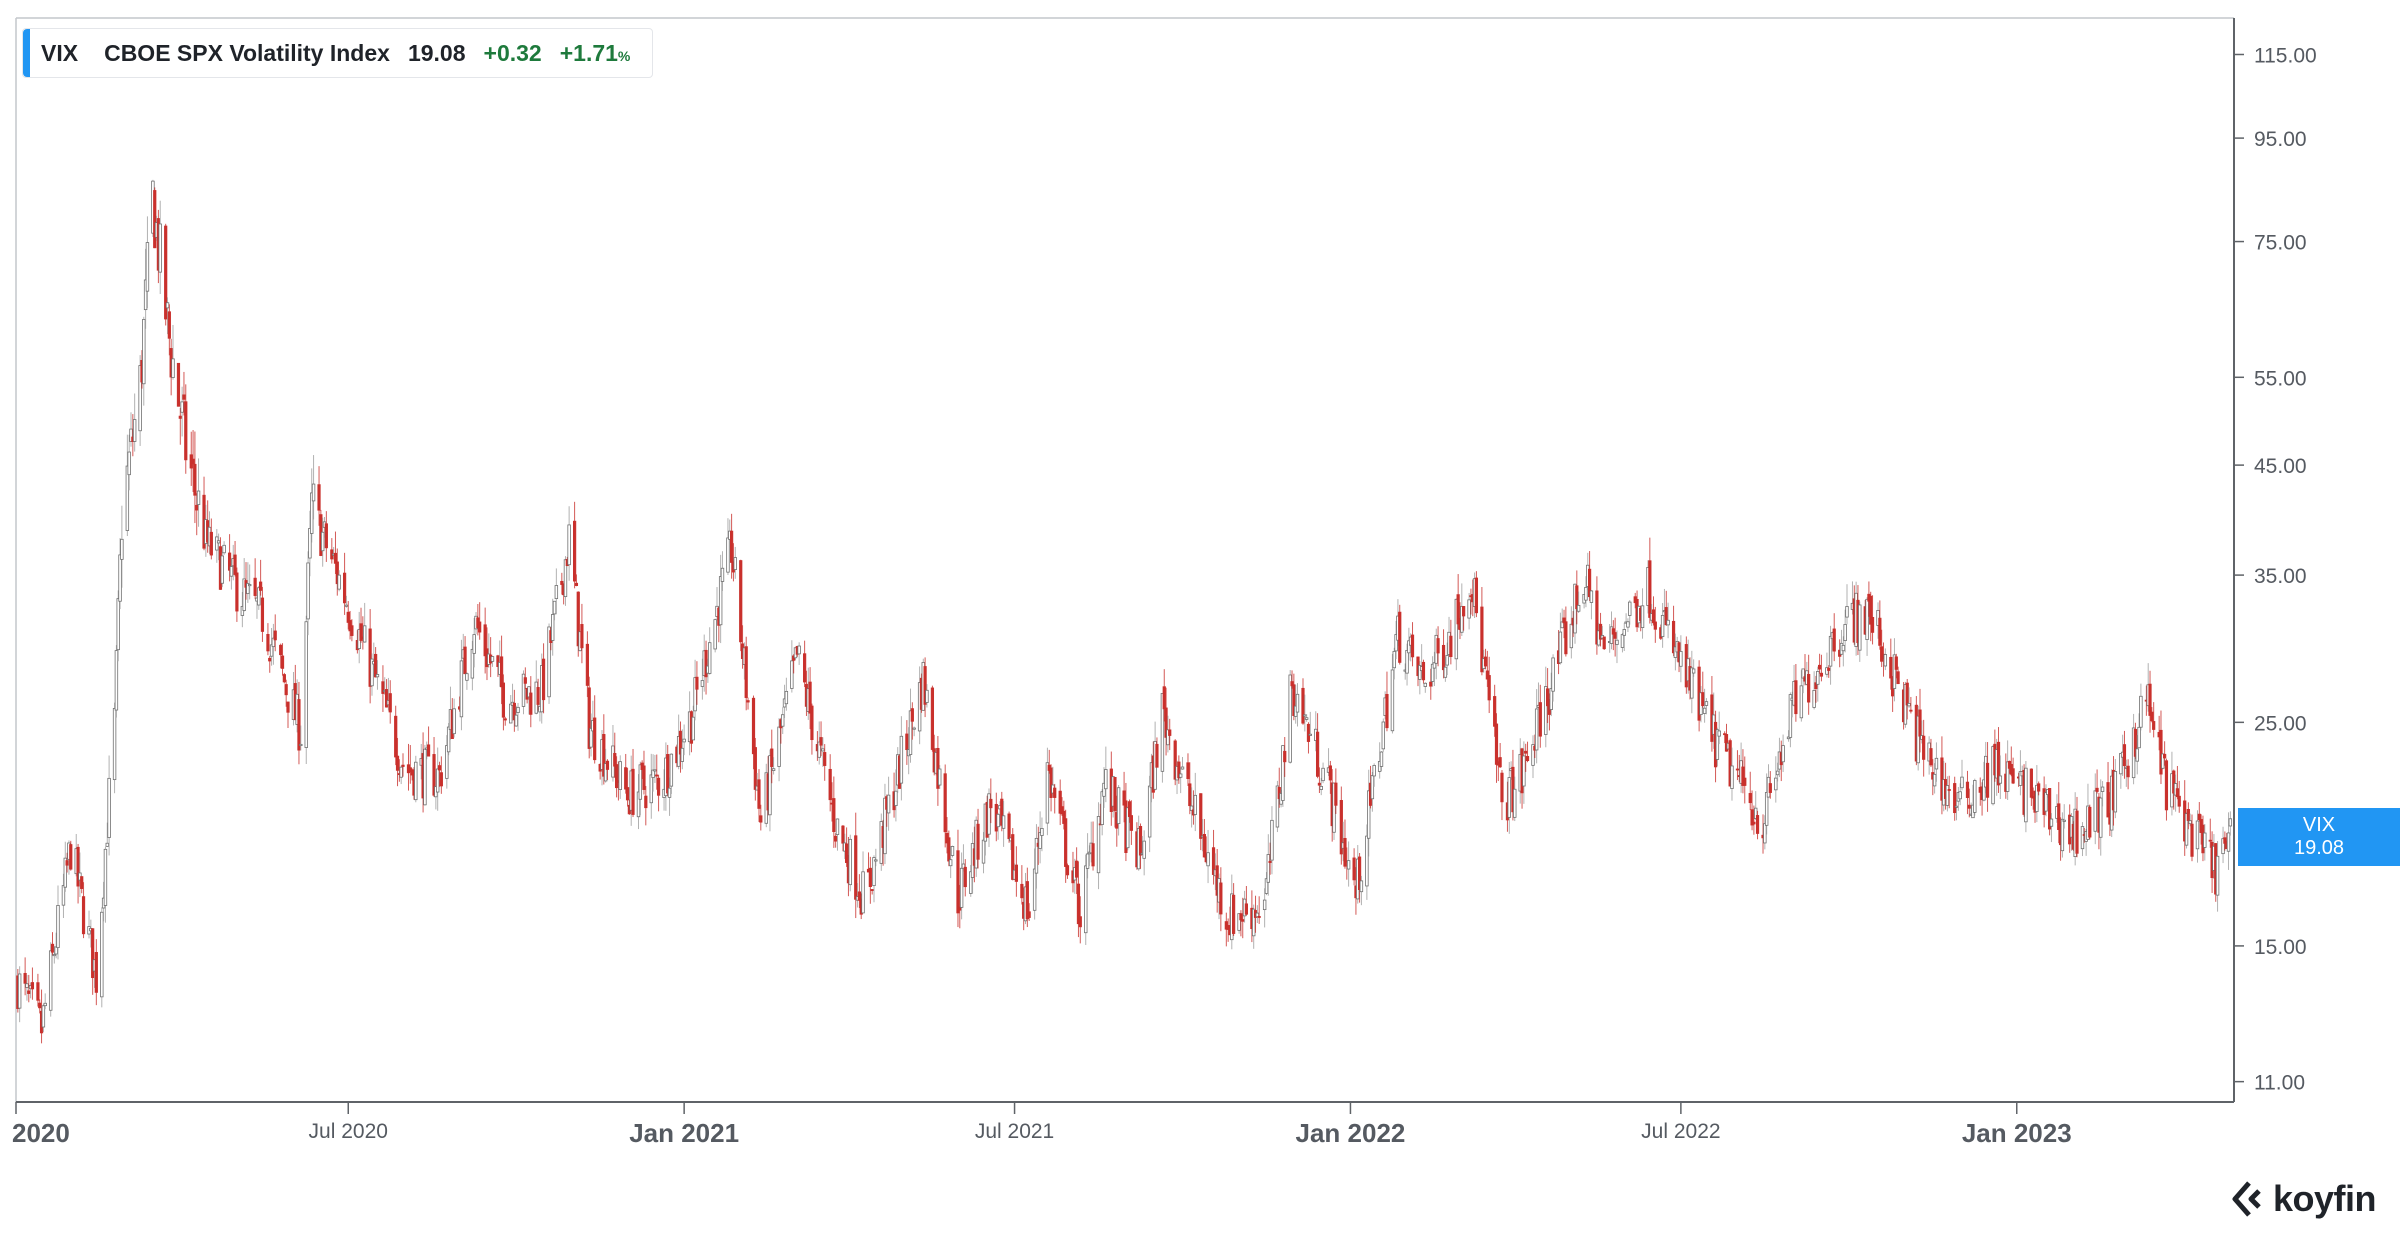 The width and height of the screenshot is (2400, 1240). I want to click on y-tick-label: 45.00, so click(2280, 466).